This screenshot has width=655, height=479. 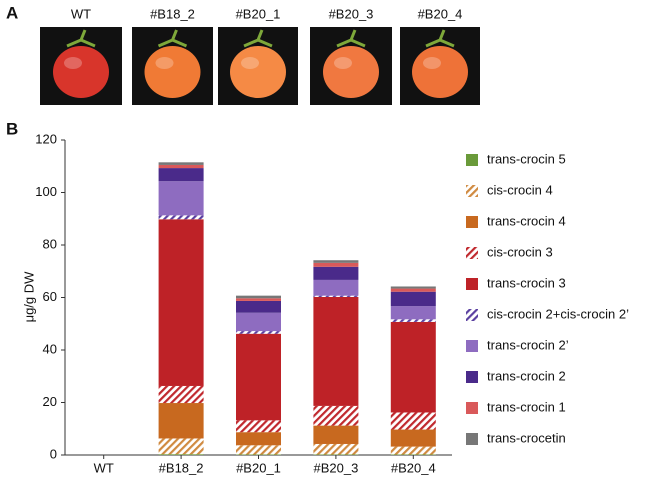 I want to click on y-axis-label: μg/g DW, so click(x=28, y=297).